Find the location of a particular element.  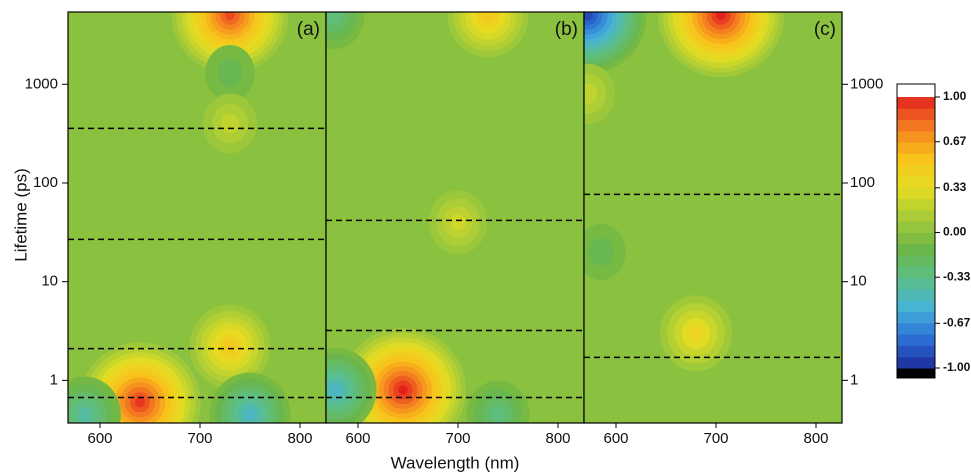

colorbar-frame is located at coordinates (916, 231).